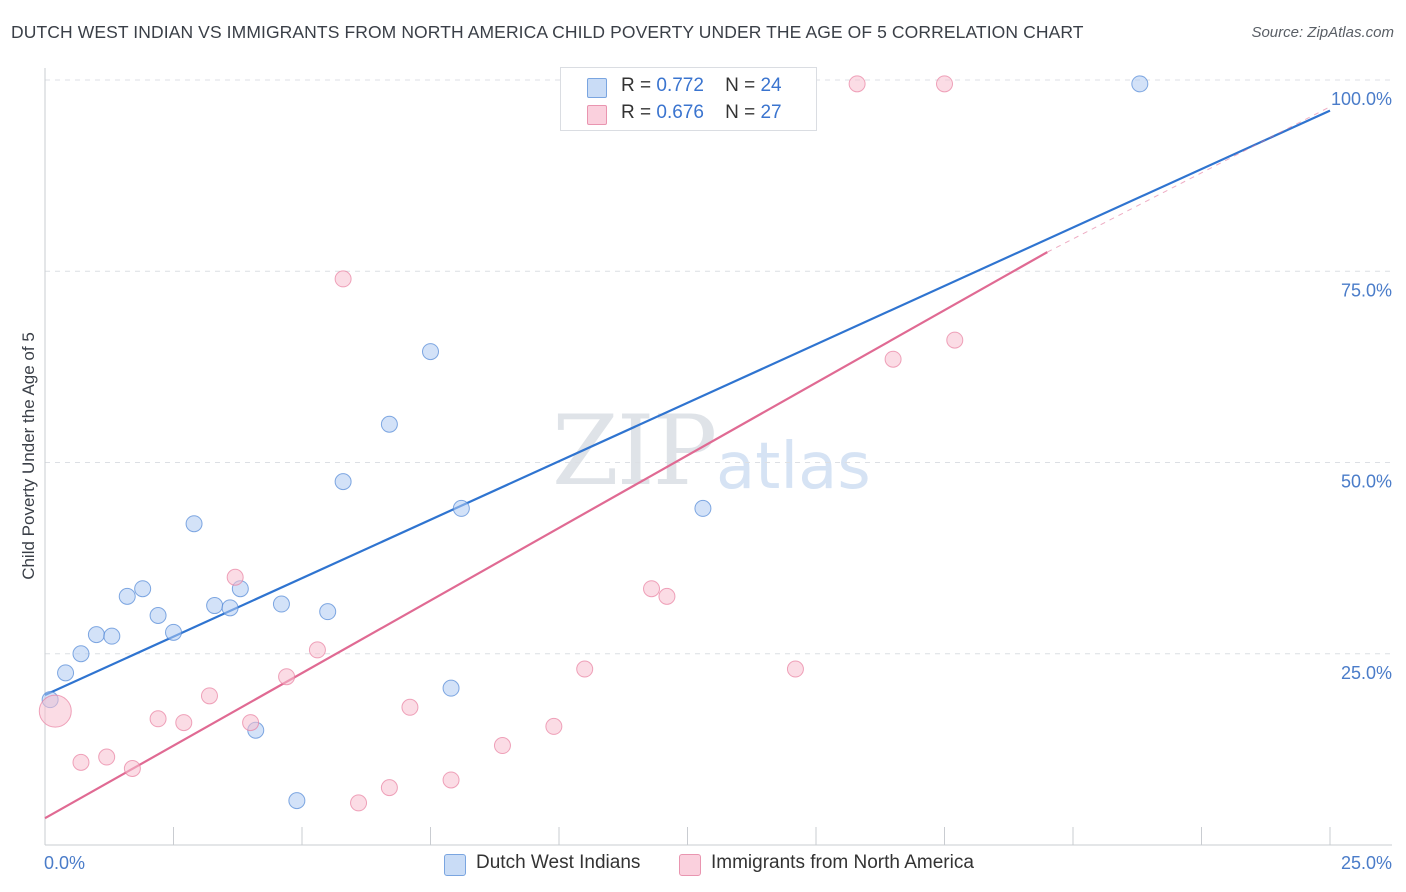  Describe the element at coordinates (64, 863) in the screenshot. I see `x-tick-label: 0.0%` at that location.